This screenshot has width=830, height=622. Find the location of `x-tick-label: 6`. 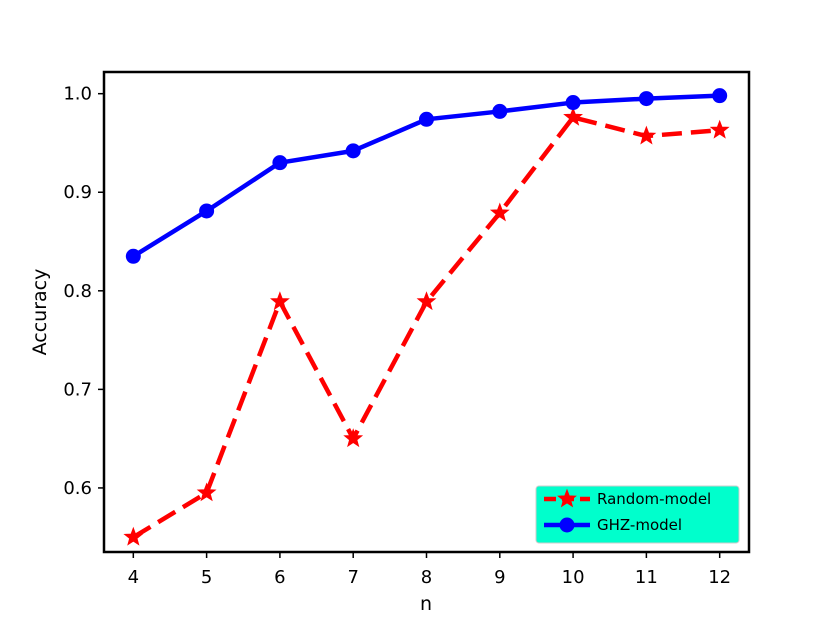

x-tick-label: 6 is located at coordinates (279, 577).